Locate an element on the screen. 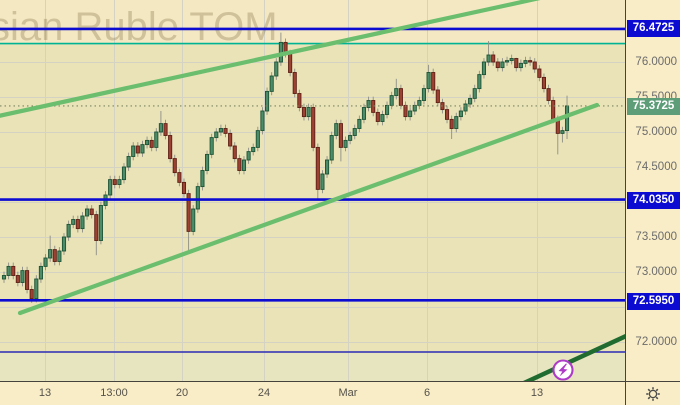 Image resolution: width=680 pixels, height=405 pixels. level-price-badge: 76.4725 is located at coordinates (653, 28).